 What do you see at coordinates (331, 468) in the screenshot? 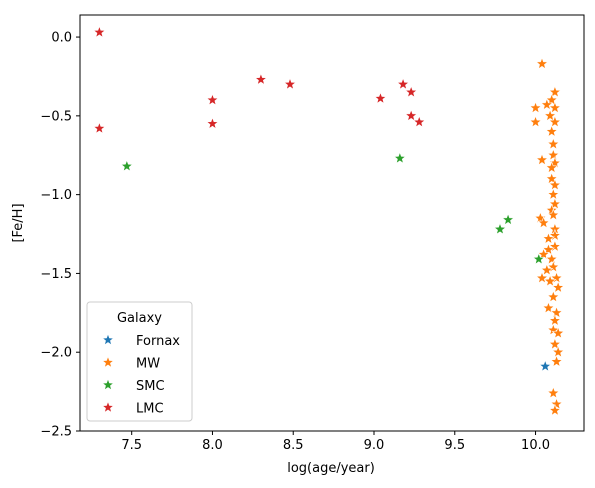
I see `x-axis-label: log(age/year)` at bounding box center [331, 468].